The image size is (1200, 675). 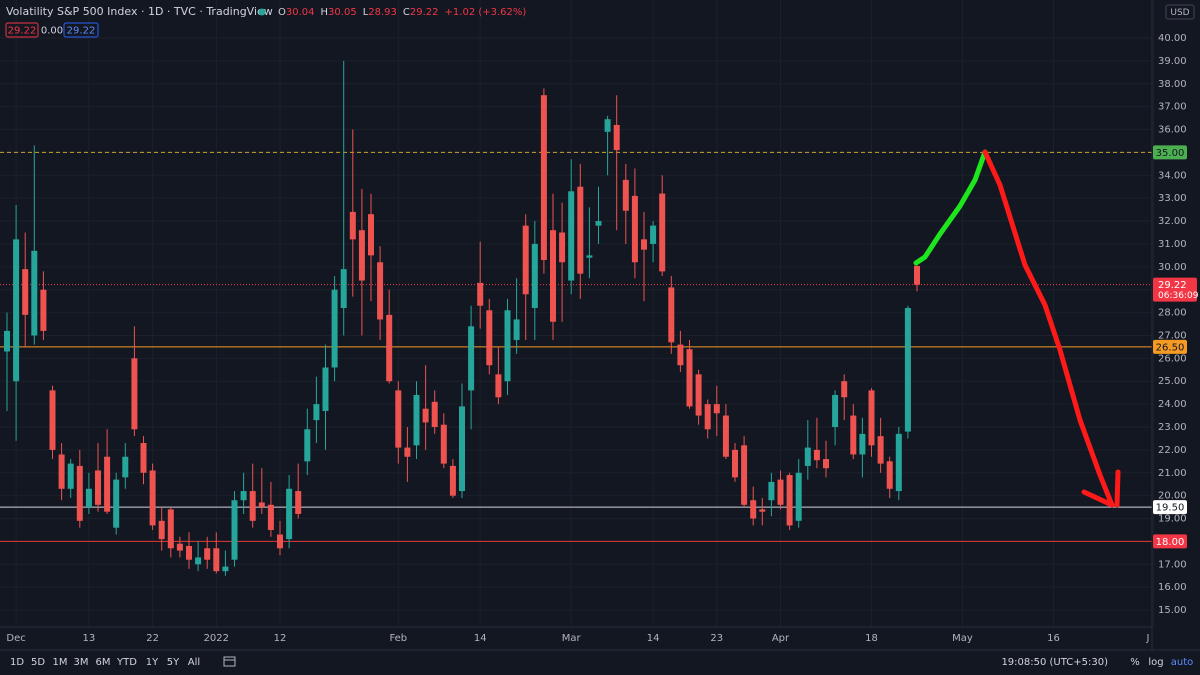 I want to click on x-tick-label: 2022, so click(x=216, y=638).